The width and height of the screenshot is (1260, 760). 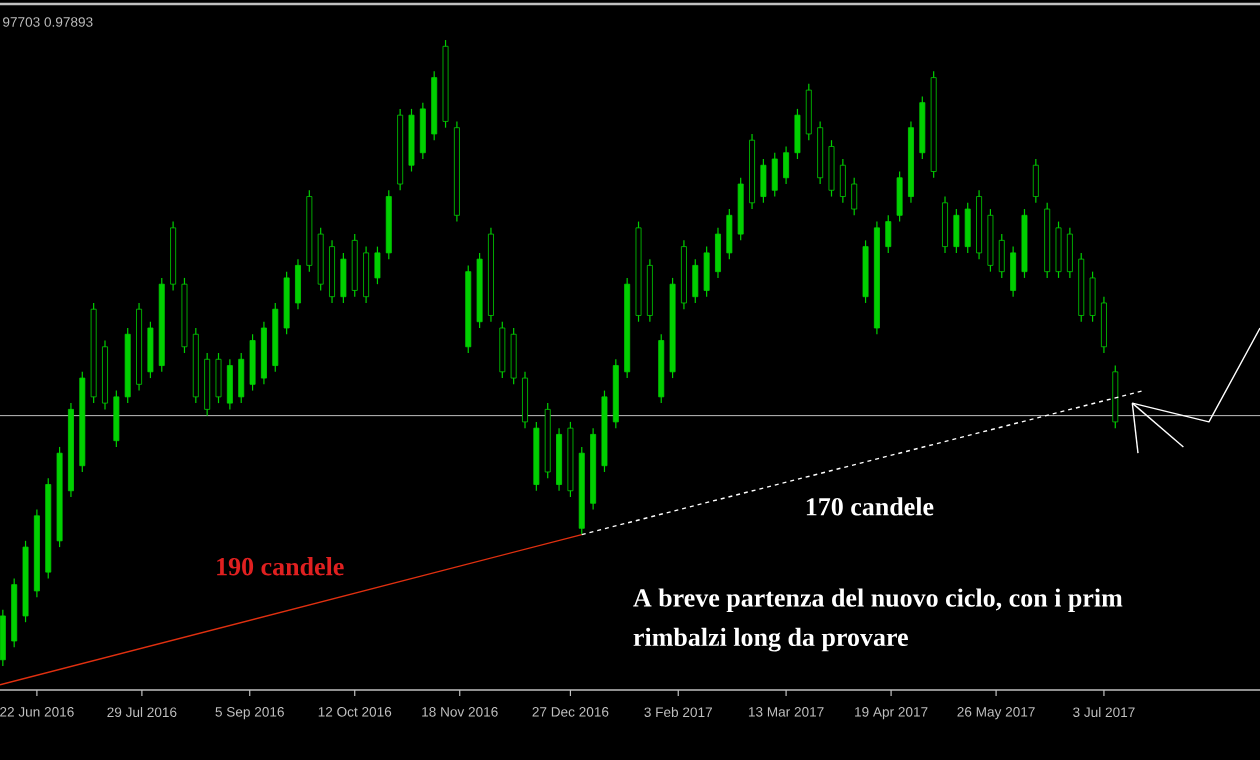 What do you see at coordinates (280, 566) in the screenshot?
I see `annotation: 190 candele` at bounding box center [280, 566].